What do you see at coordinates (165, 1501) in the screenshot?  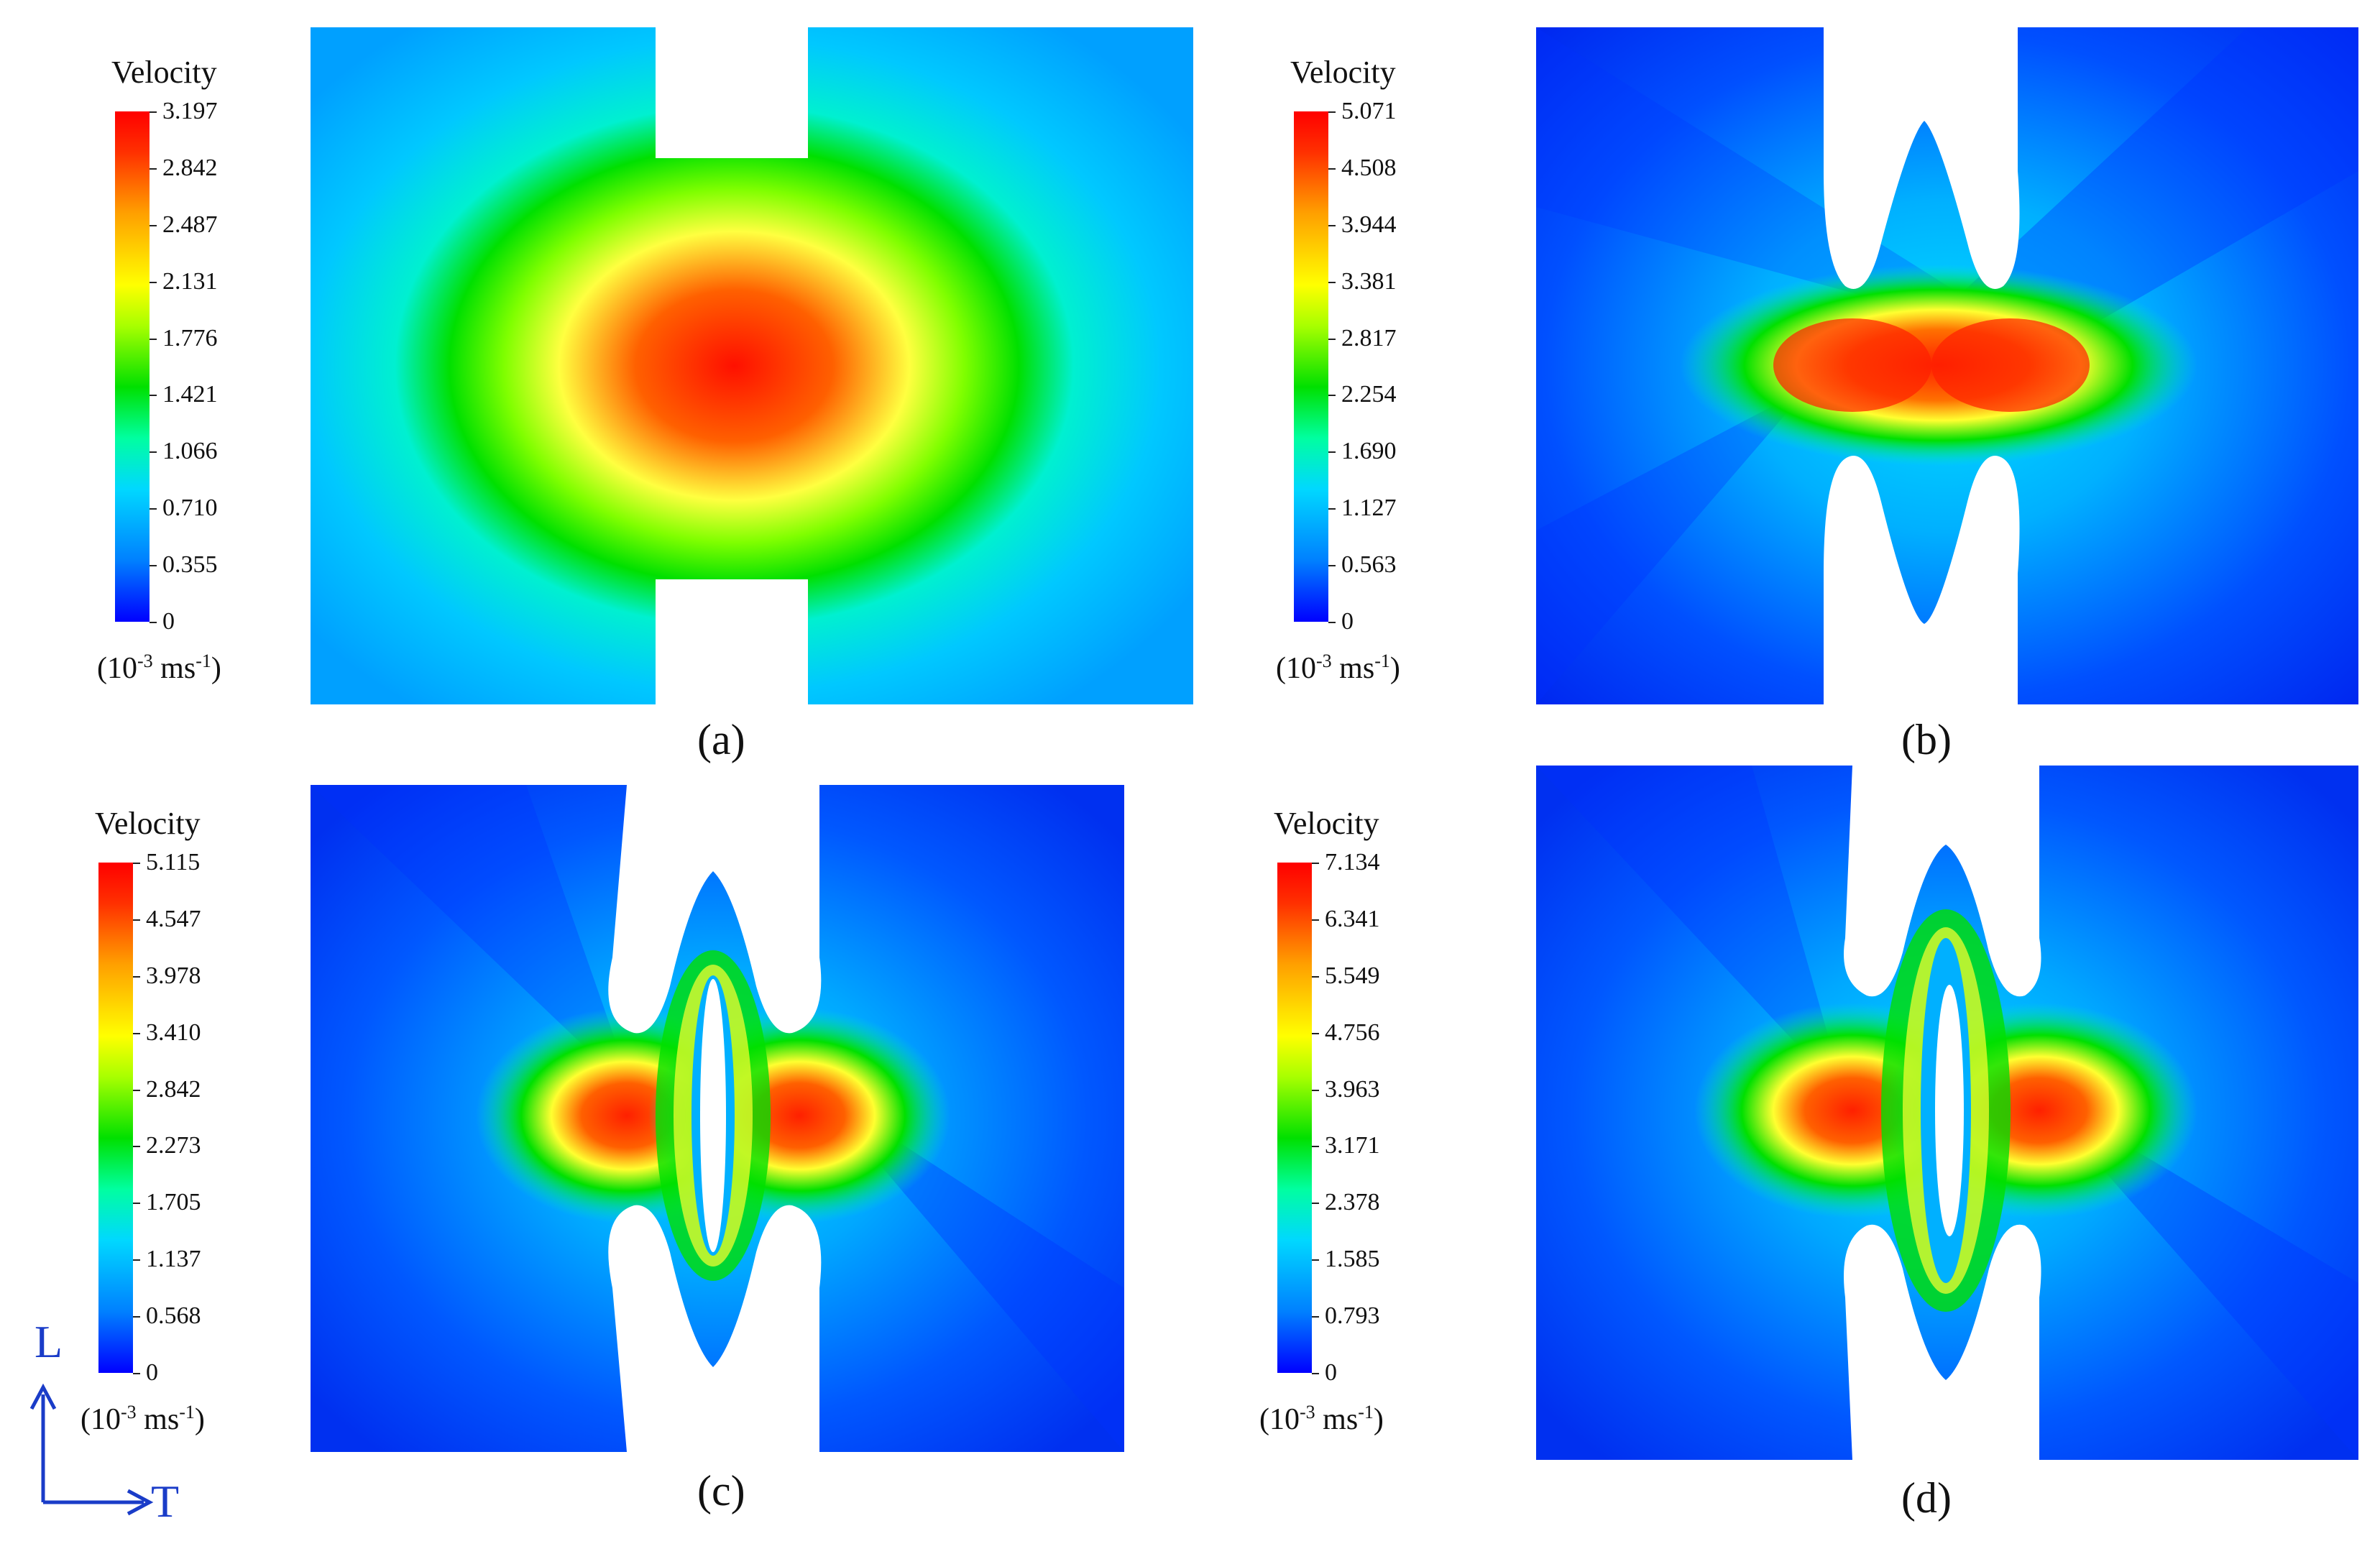 I see `axis-label-t: T` at bounding box center [165, 1501].